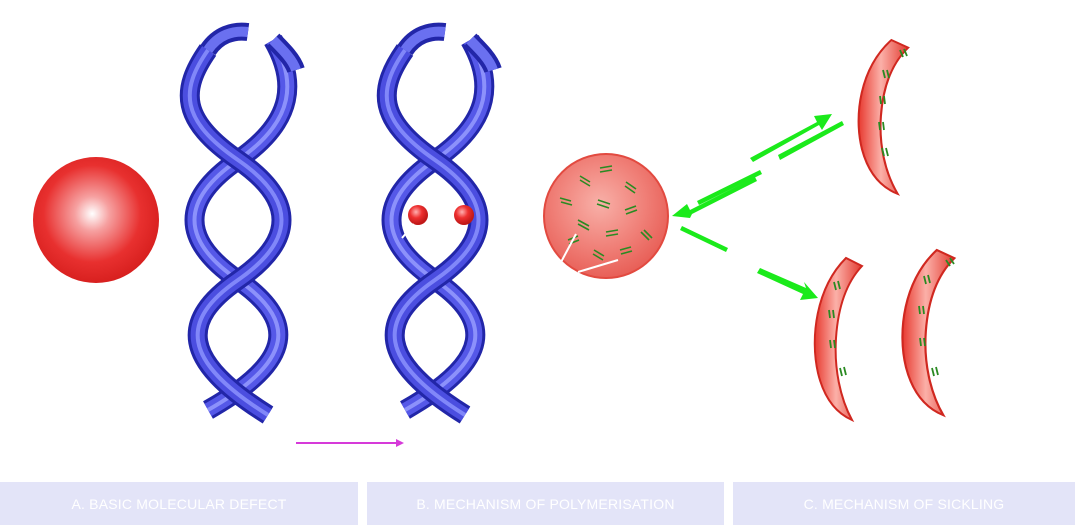  I want to click on defect-bead-right, so click(464, 215).